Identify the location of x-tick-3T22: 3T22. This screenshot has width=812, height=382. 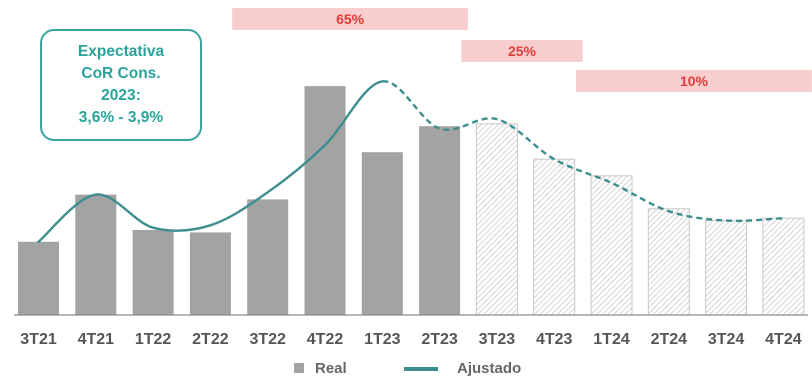
(267, 339).